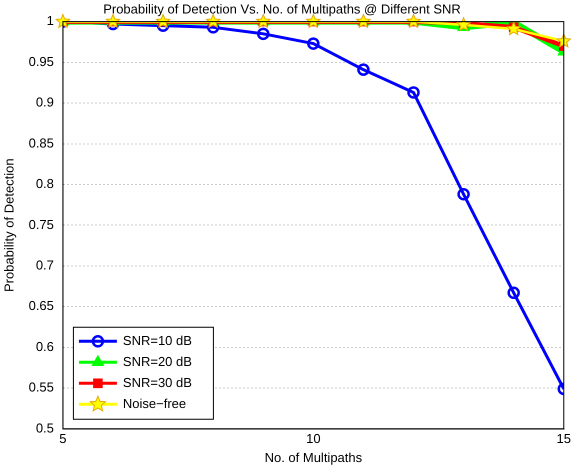 The image size is (574, 466). Describe the element at coordinates (41, 387) in the screenshot. I see `y-tick-label: 0.55` at that location.